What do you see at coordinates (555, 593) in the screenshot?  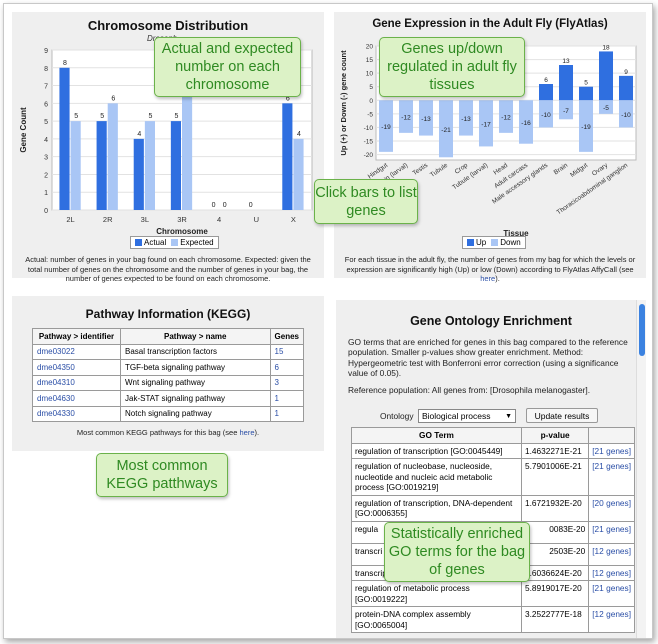 I see `go-pvalue: 5.8919017E-20` at bounding box center [555, 593].